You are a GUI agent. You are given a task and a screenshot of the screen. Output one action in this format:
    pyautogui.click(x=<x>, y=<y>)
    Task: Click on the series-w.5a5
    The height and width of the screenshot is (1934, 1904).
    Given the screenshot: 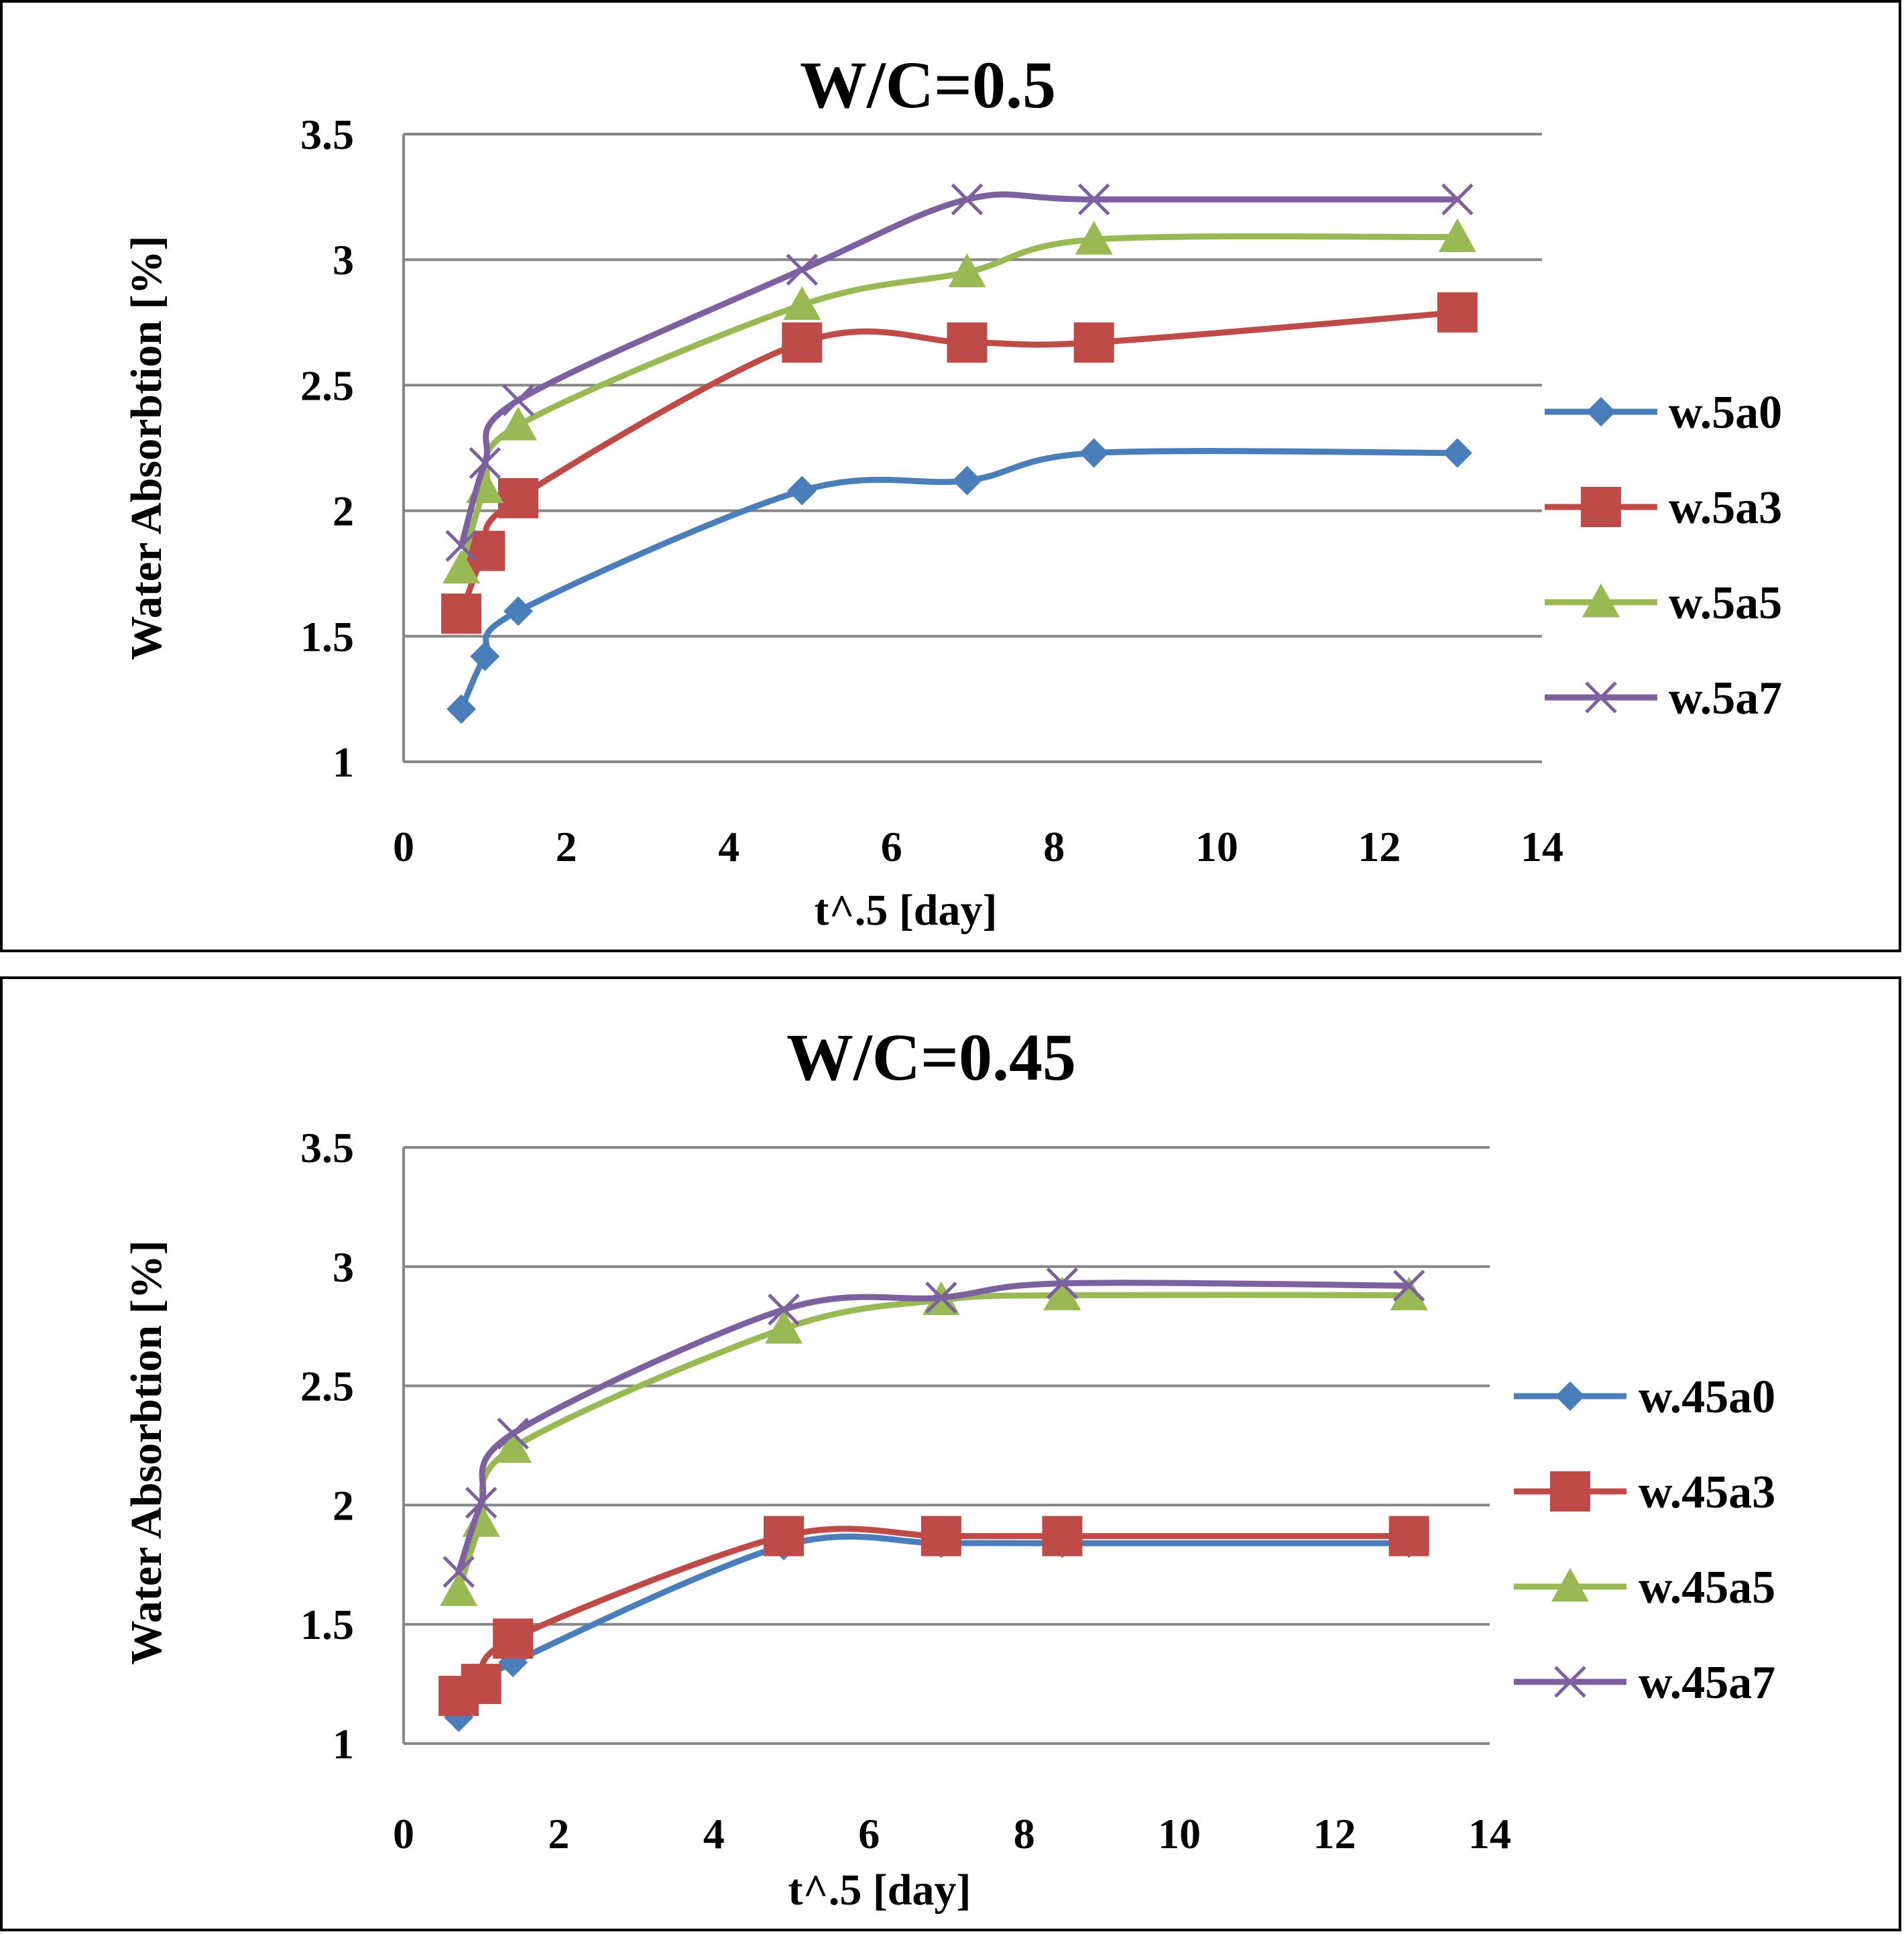 What is the action you would take?
    pyautogui.click(x=959, y=401)
    